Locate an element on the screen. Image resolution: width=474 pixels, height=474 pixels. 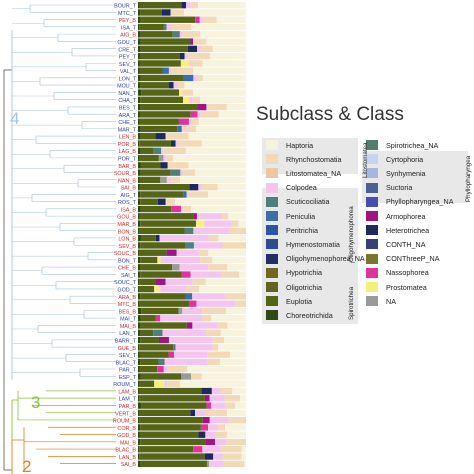
legend-label: Heterotrichea is located at coordinates (408, 230).